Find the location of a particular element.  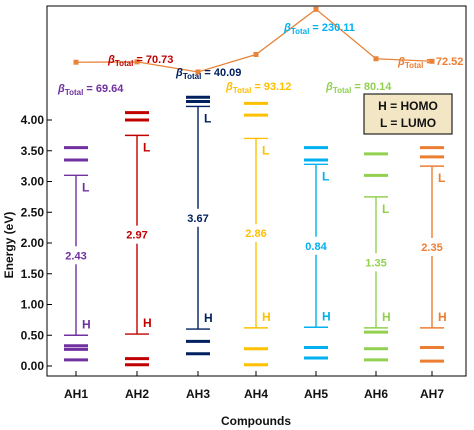

beta-total-label: βTotal = 70.73 is located at coordinates (140, 61).